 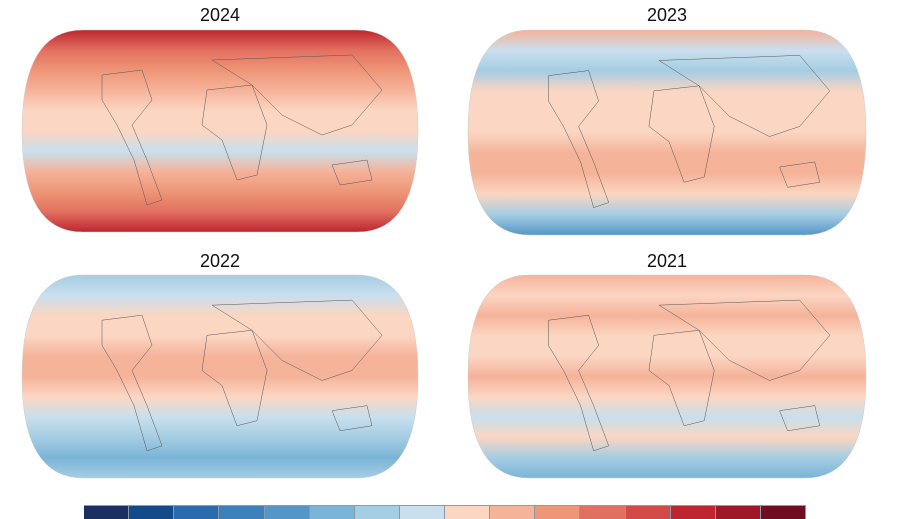 I want to click on map-title-2023: 2023, so click(x=667, y=15).